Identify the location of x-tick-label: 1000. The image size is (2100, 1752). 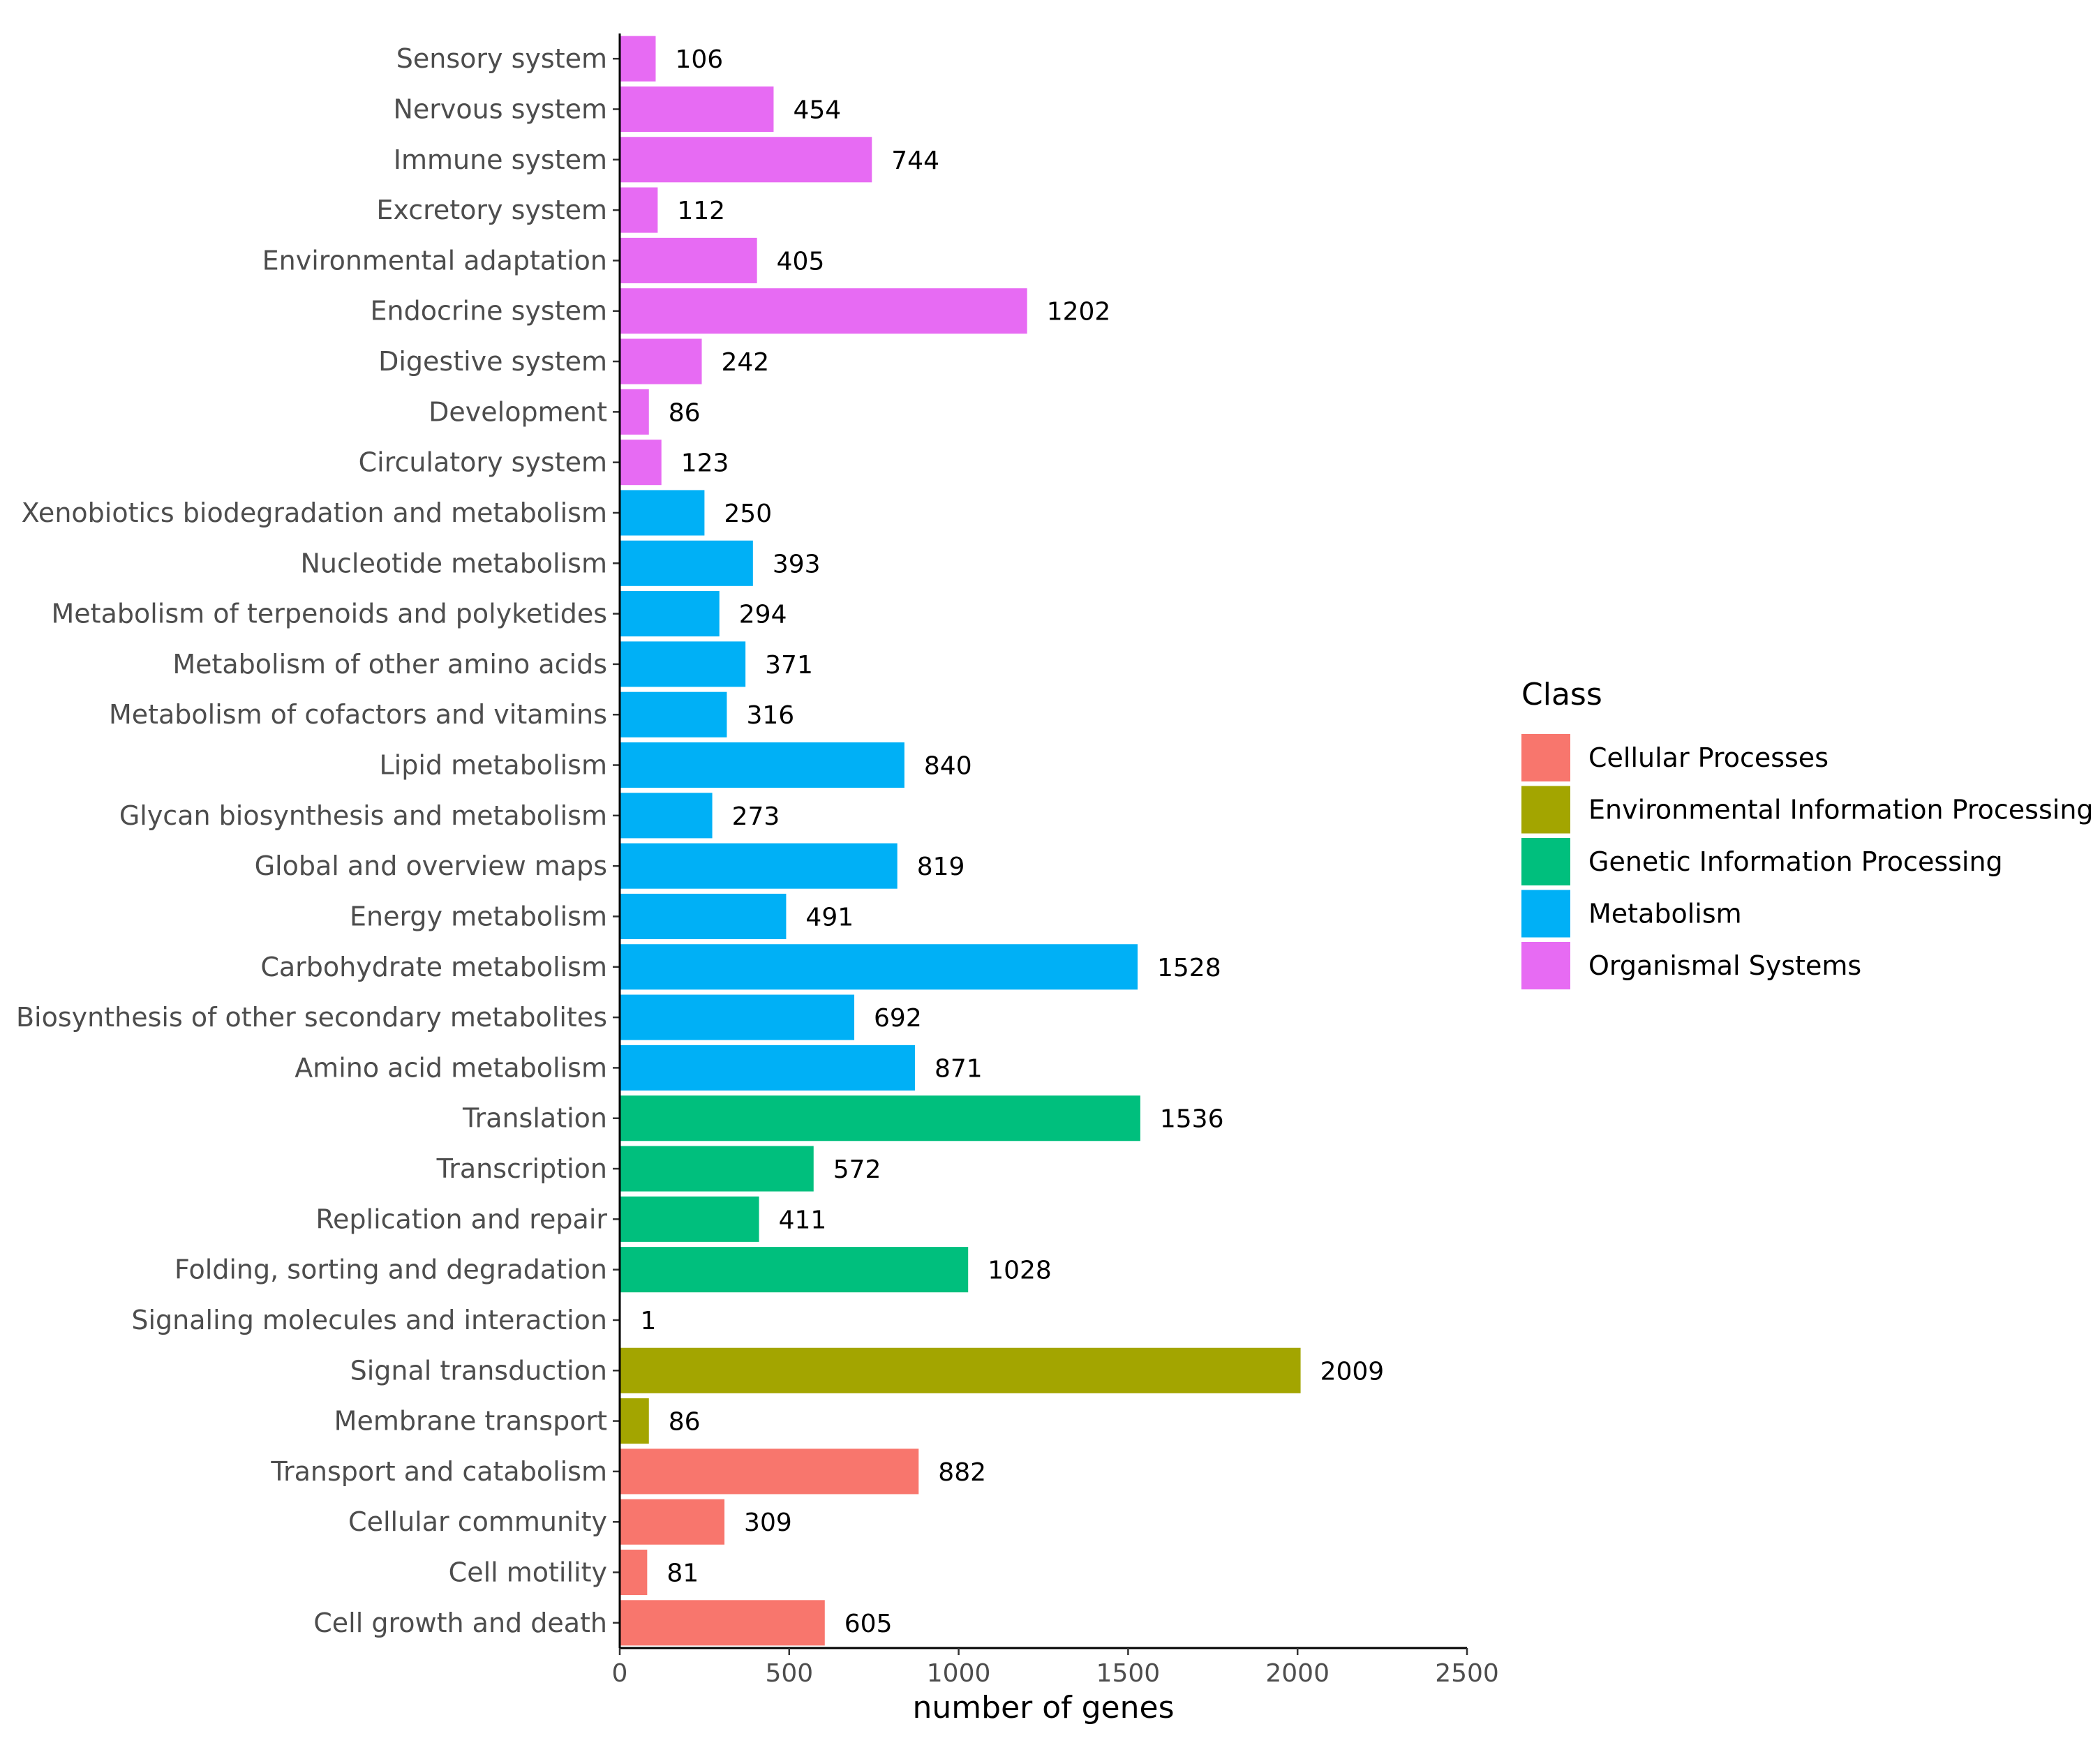
(959, 1673).